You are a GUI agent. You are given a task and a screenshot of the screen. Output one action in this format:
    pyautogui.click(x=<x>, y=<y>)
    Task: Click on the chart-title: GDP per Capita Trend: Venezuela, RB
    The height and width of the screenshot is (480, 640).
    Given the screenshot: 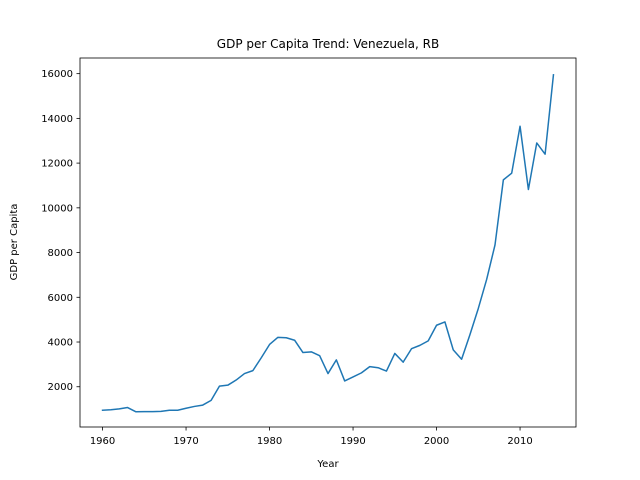 What is the action you would take?
    pyautogui.click(x=328, y=44)
    